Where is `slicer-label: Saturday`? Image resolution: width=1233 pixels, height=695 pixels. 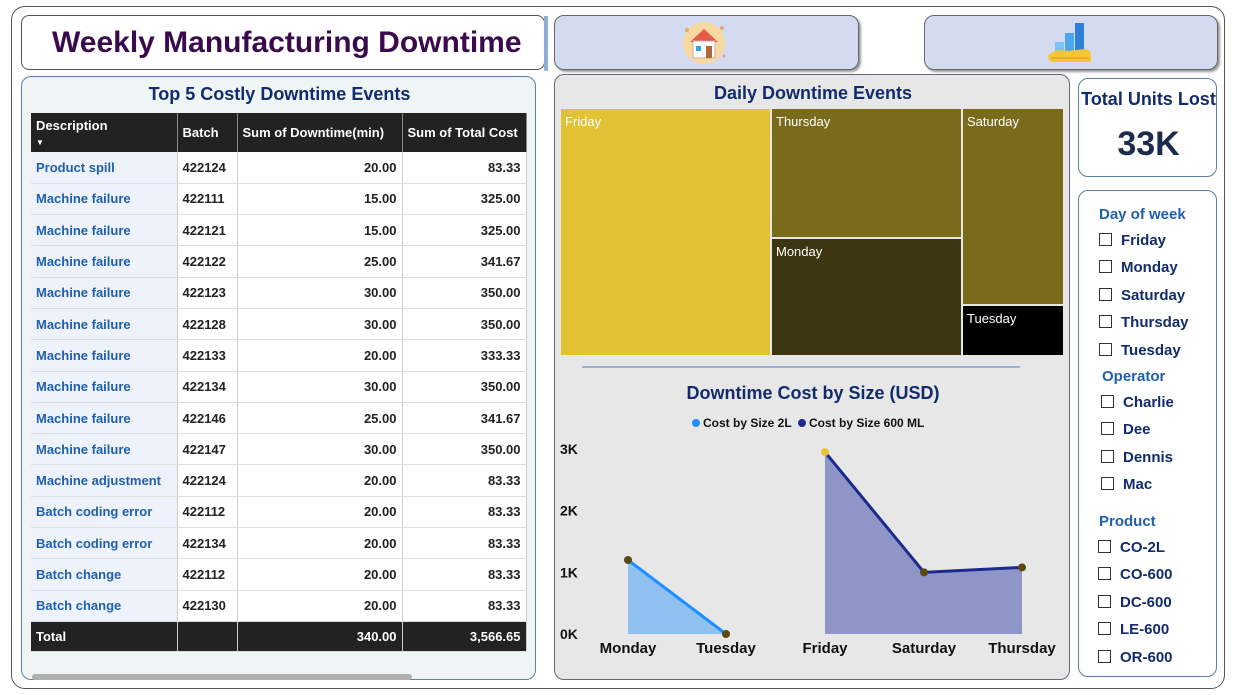 slicer-label: Saturday is located at coordinates (1153, 295).